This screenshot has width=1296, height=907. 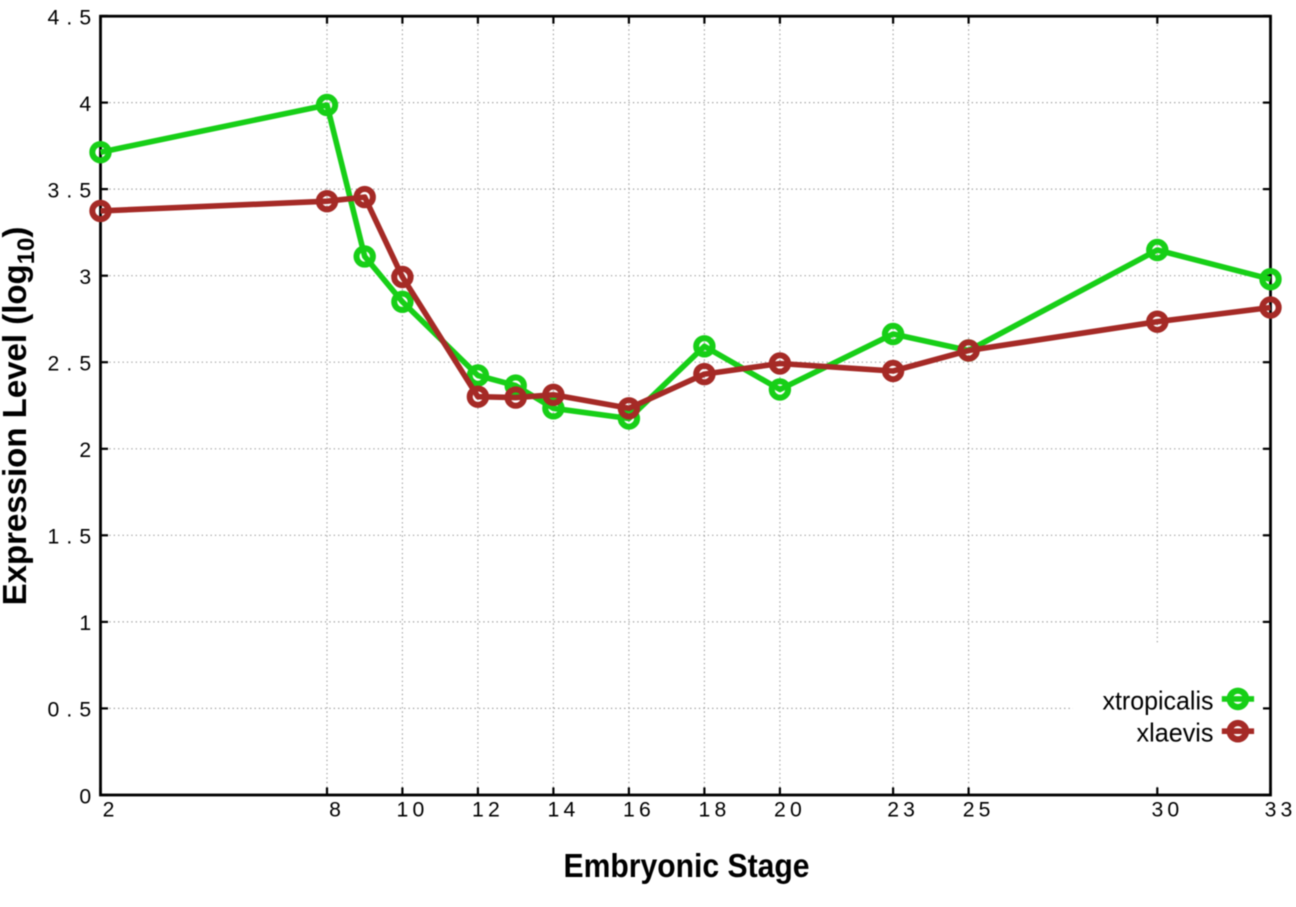 I want to click on svg-text: xtropicalis, so click(x=1158, y=700).